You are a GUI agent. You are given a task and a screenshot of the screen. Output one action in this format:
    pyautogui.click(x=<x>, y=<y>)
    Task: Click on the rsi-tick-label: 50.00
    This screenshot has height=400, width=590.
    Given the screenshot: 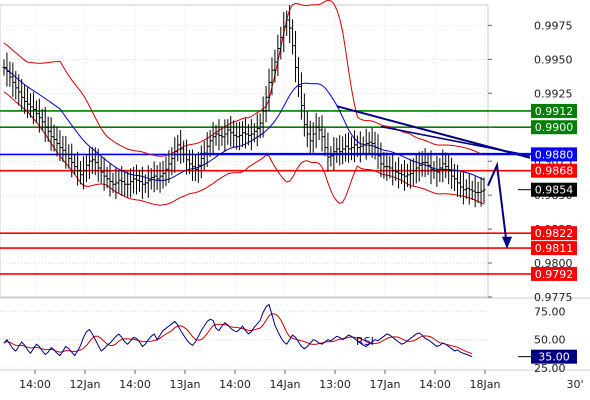 What is the action you would take?
    pyautogui.click(x=550, y=340)
    